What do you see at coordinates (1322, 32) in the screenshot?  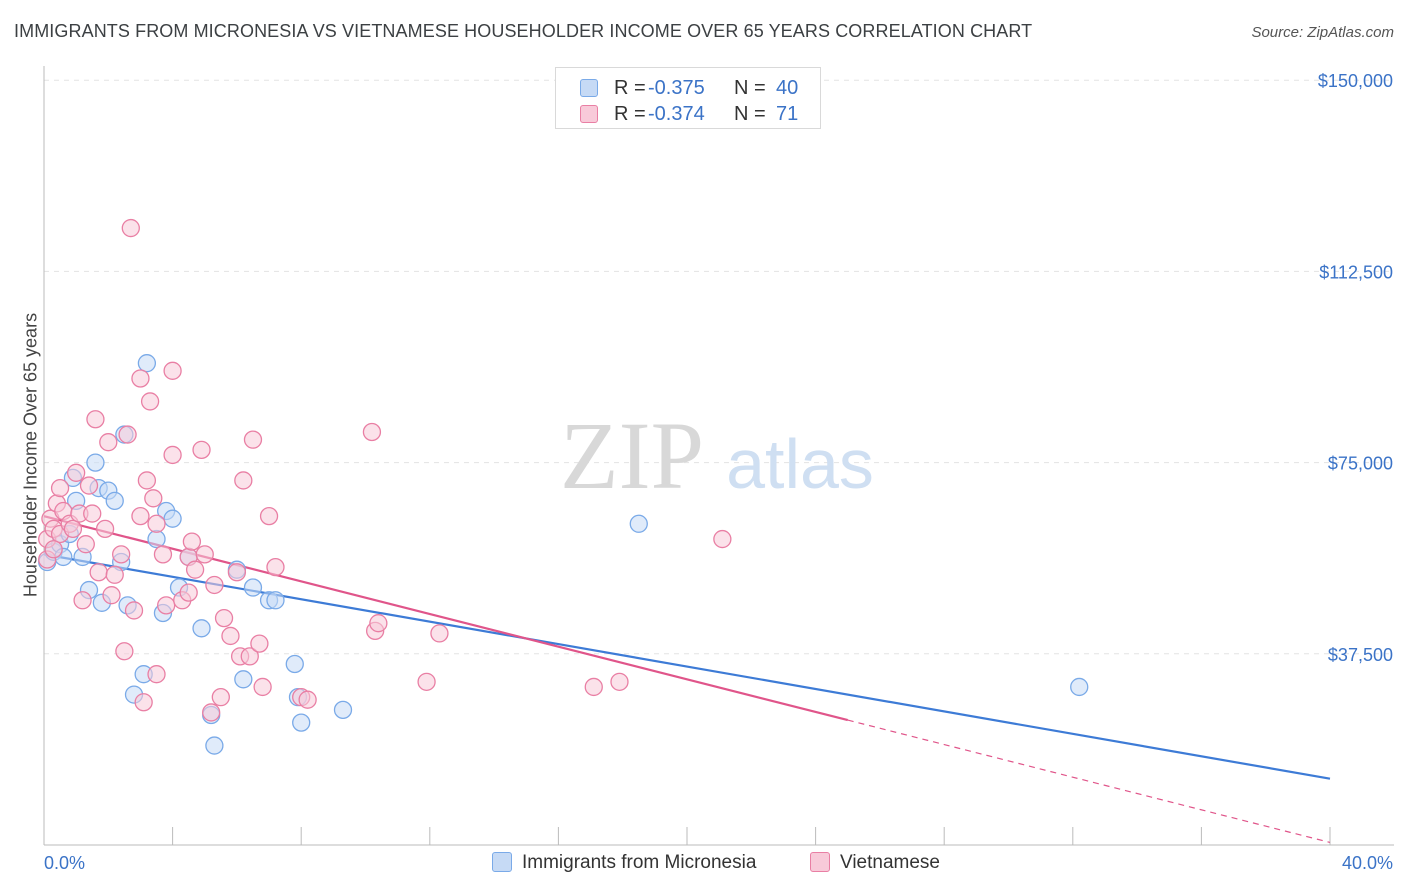 I see `source-credit: Source: ZipAtlas.com` at bounding box center [1322, 32].